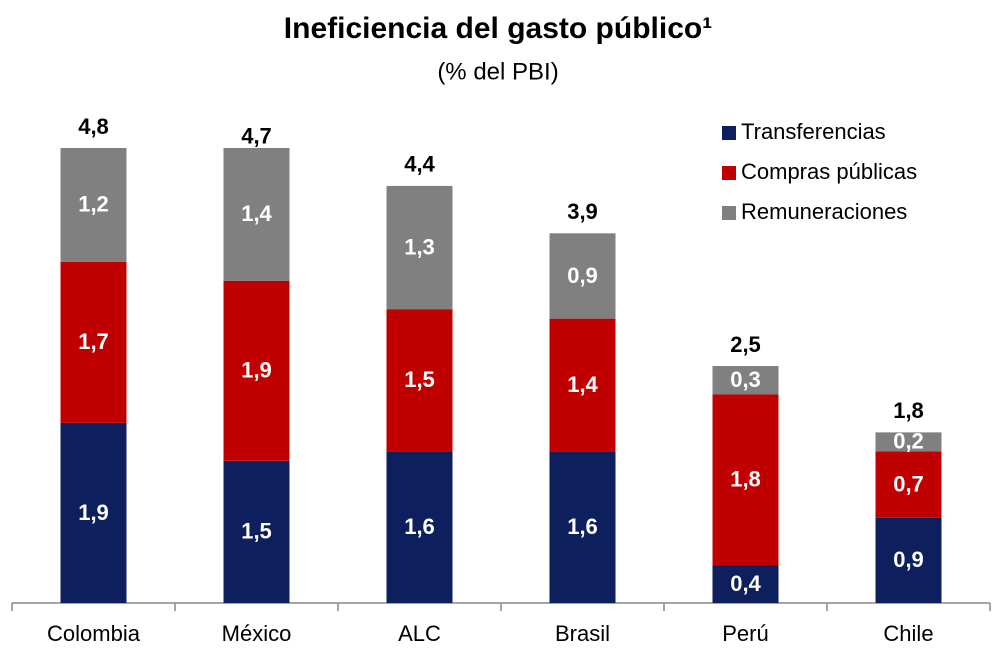 This screenshot has height=653, width=995. Describe the element at coordinates (93, 126) in the screenshot. I see `total-label: 4,8` at that location.